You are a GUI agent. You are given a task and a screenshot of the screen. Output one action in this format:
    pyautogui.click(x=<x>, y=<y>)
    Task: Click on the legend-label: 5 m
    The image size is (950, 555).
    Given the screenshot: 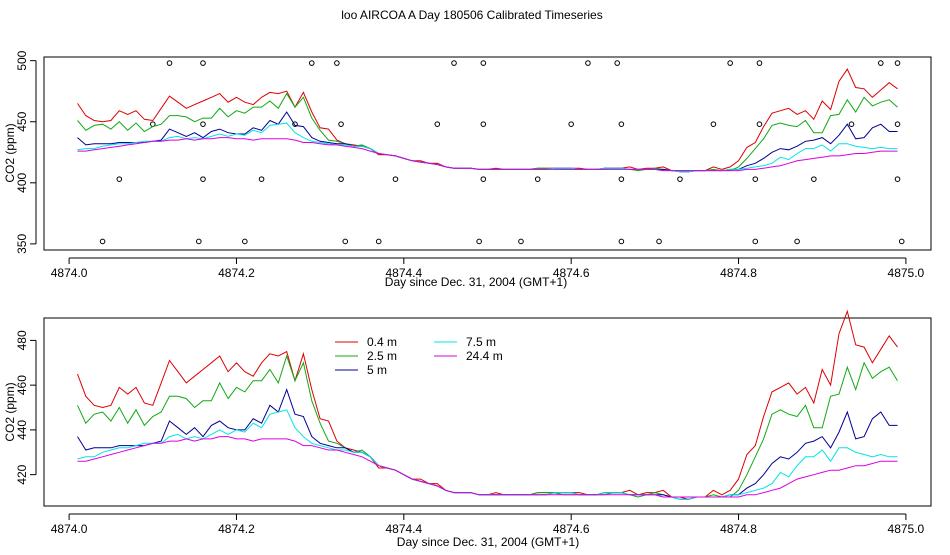 What is the action you would take?
    pyautogui.click(x=377, y=370)
    